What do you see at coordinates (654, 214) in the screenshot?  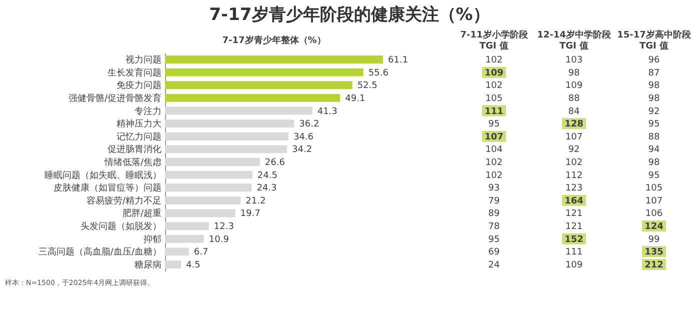 I see `data-label: 106` at bounding box center [654, 214].